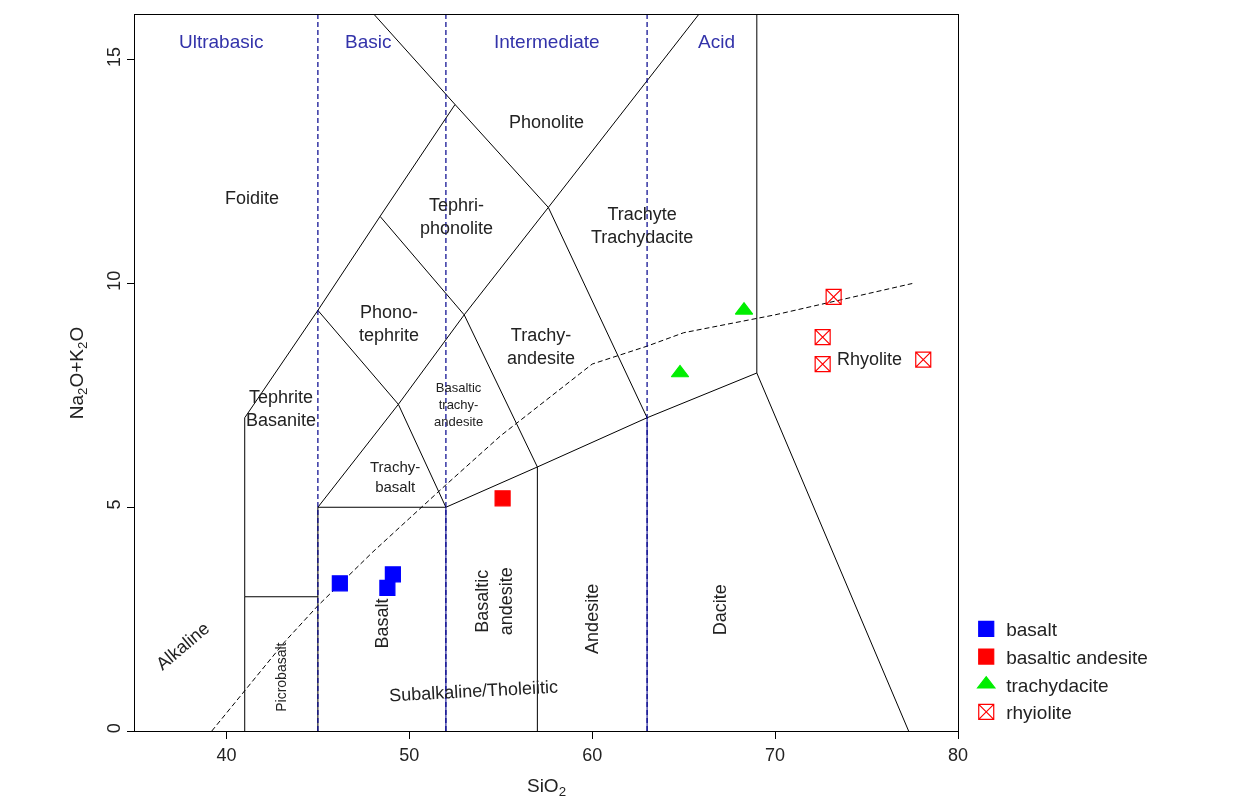  I want to click on annotation: Foidite, so click(252, 198).